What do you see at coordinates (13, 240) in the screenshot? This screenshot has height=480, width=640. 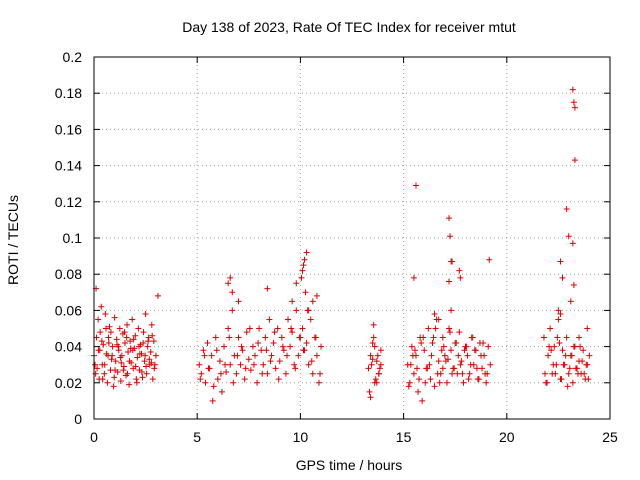 I see `y-axis-label: ROTI / TECUs` at bounding box center [13, 240].